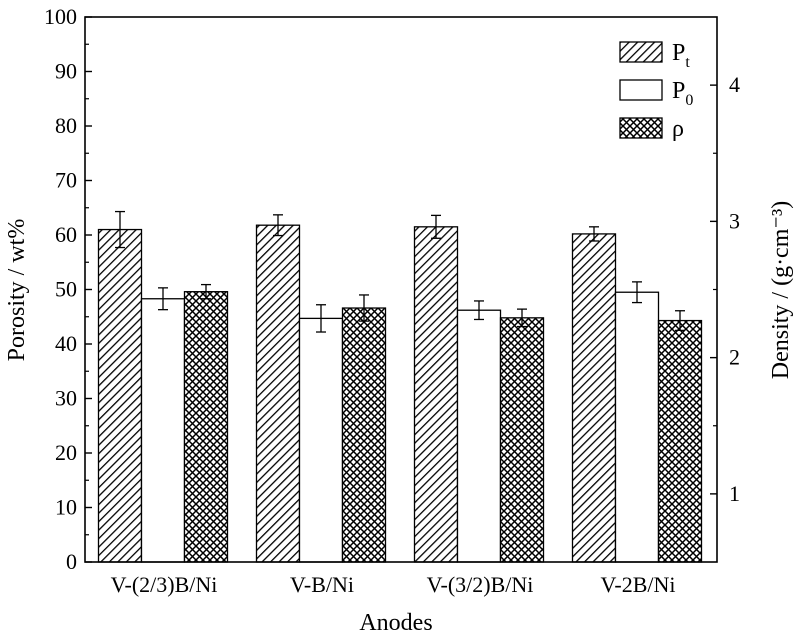 This screenshot has height=639, width=800. What do you see at coordinates (734, 220) in the screenshot?
I see `right-tick-label: 3` at bounding box center [734, 220].